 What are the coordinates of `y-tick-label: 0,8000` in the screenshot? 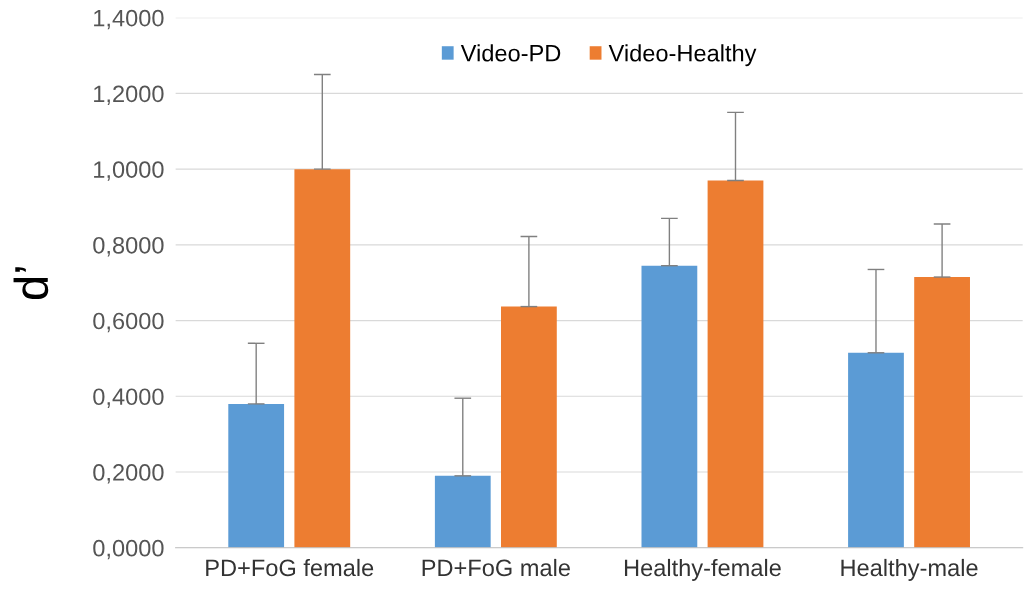 It's located at (128, 246).